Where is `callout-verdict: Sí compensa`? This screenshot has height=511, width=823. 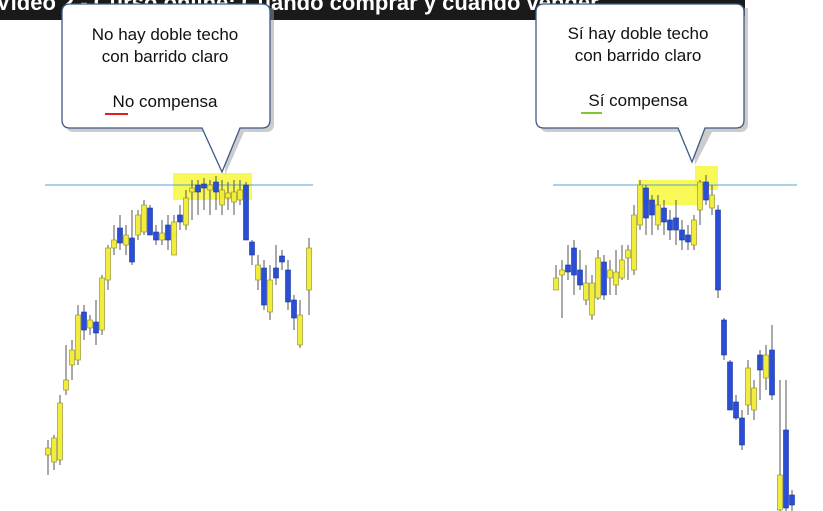
callout-verdict: Sí compensa is located at coordinates (638, 100).